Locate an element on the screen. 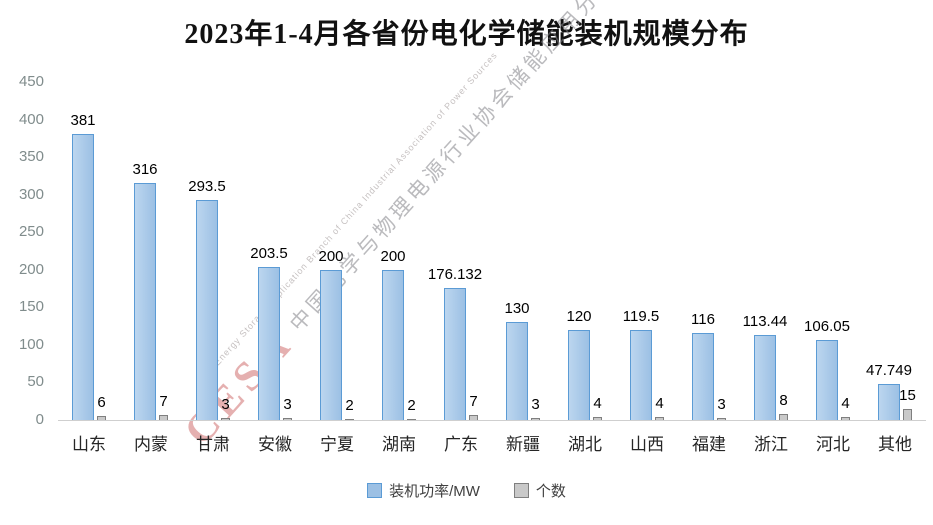 Image resolution: width=933 pixels, height=525 pixels. power-value-label: 293.5 is located at coordinates (207, 186).